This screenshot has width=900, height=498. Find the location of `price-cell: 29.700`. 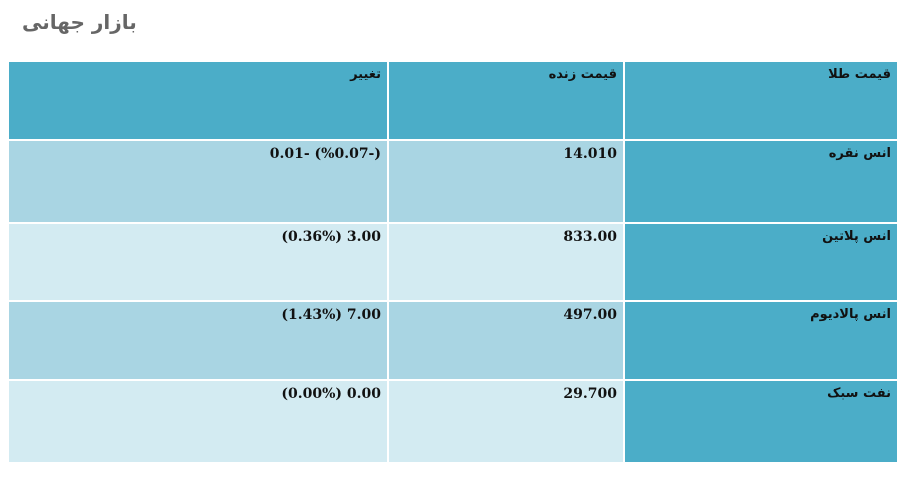

price-cell: 29.700 is located at coordinates (506, 421).